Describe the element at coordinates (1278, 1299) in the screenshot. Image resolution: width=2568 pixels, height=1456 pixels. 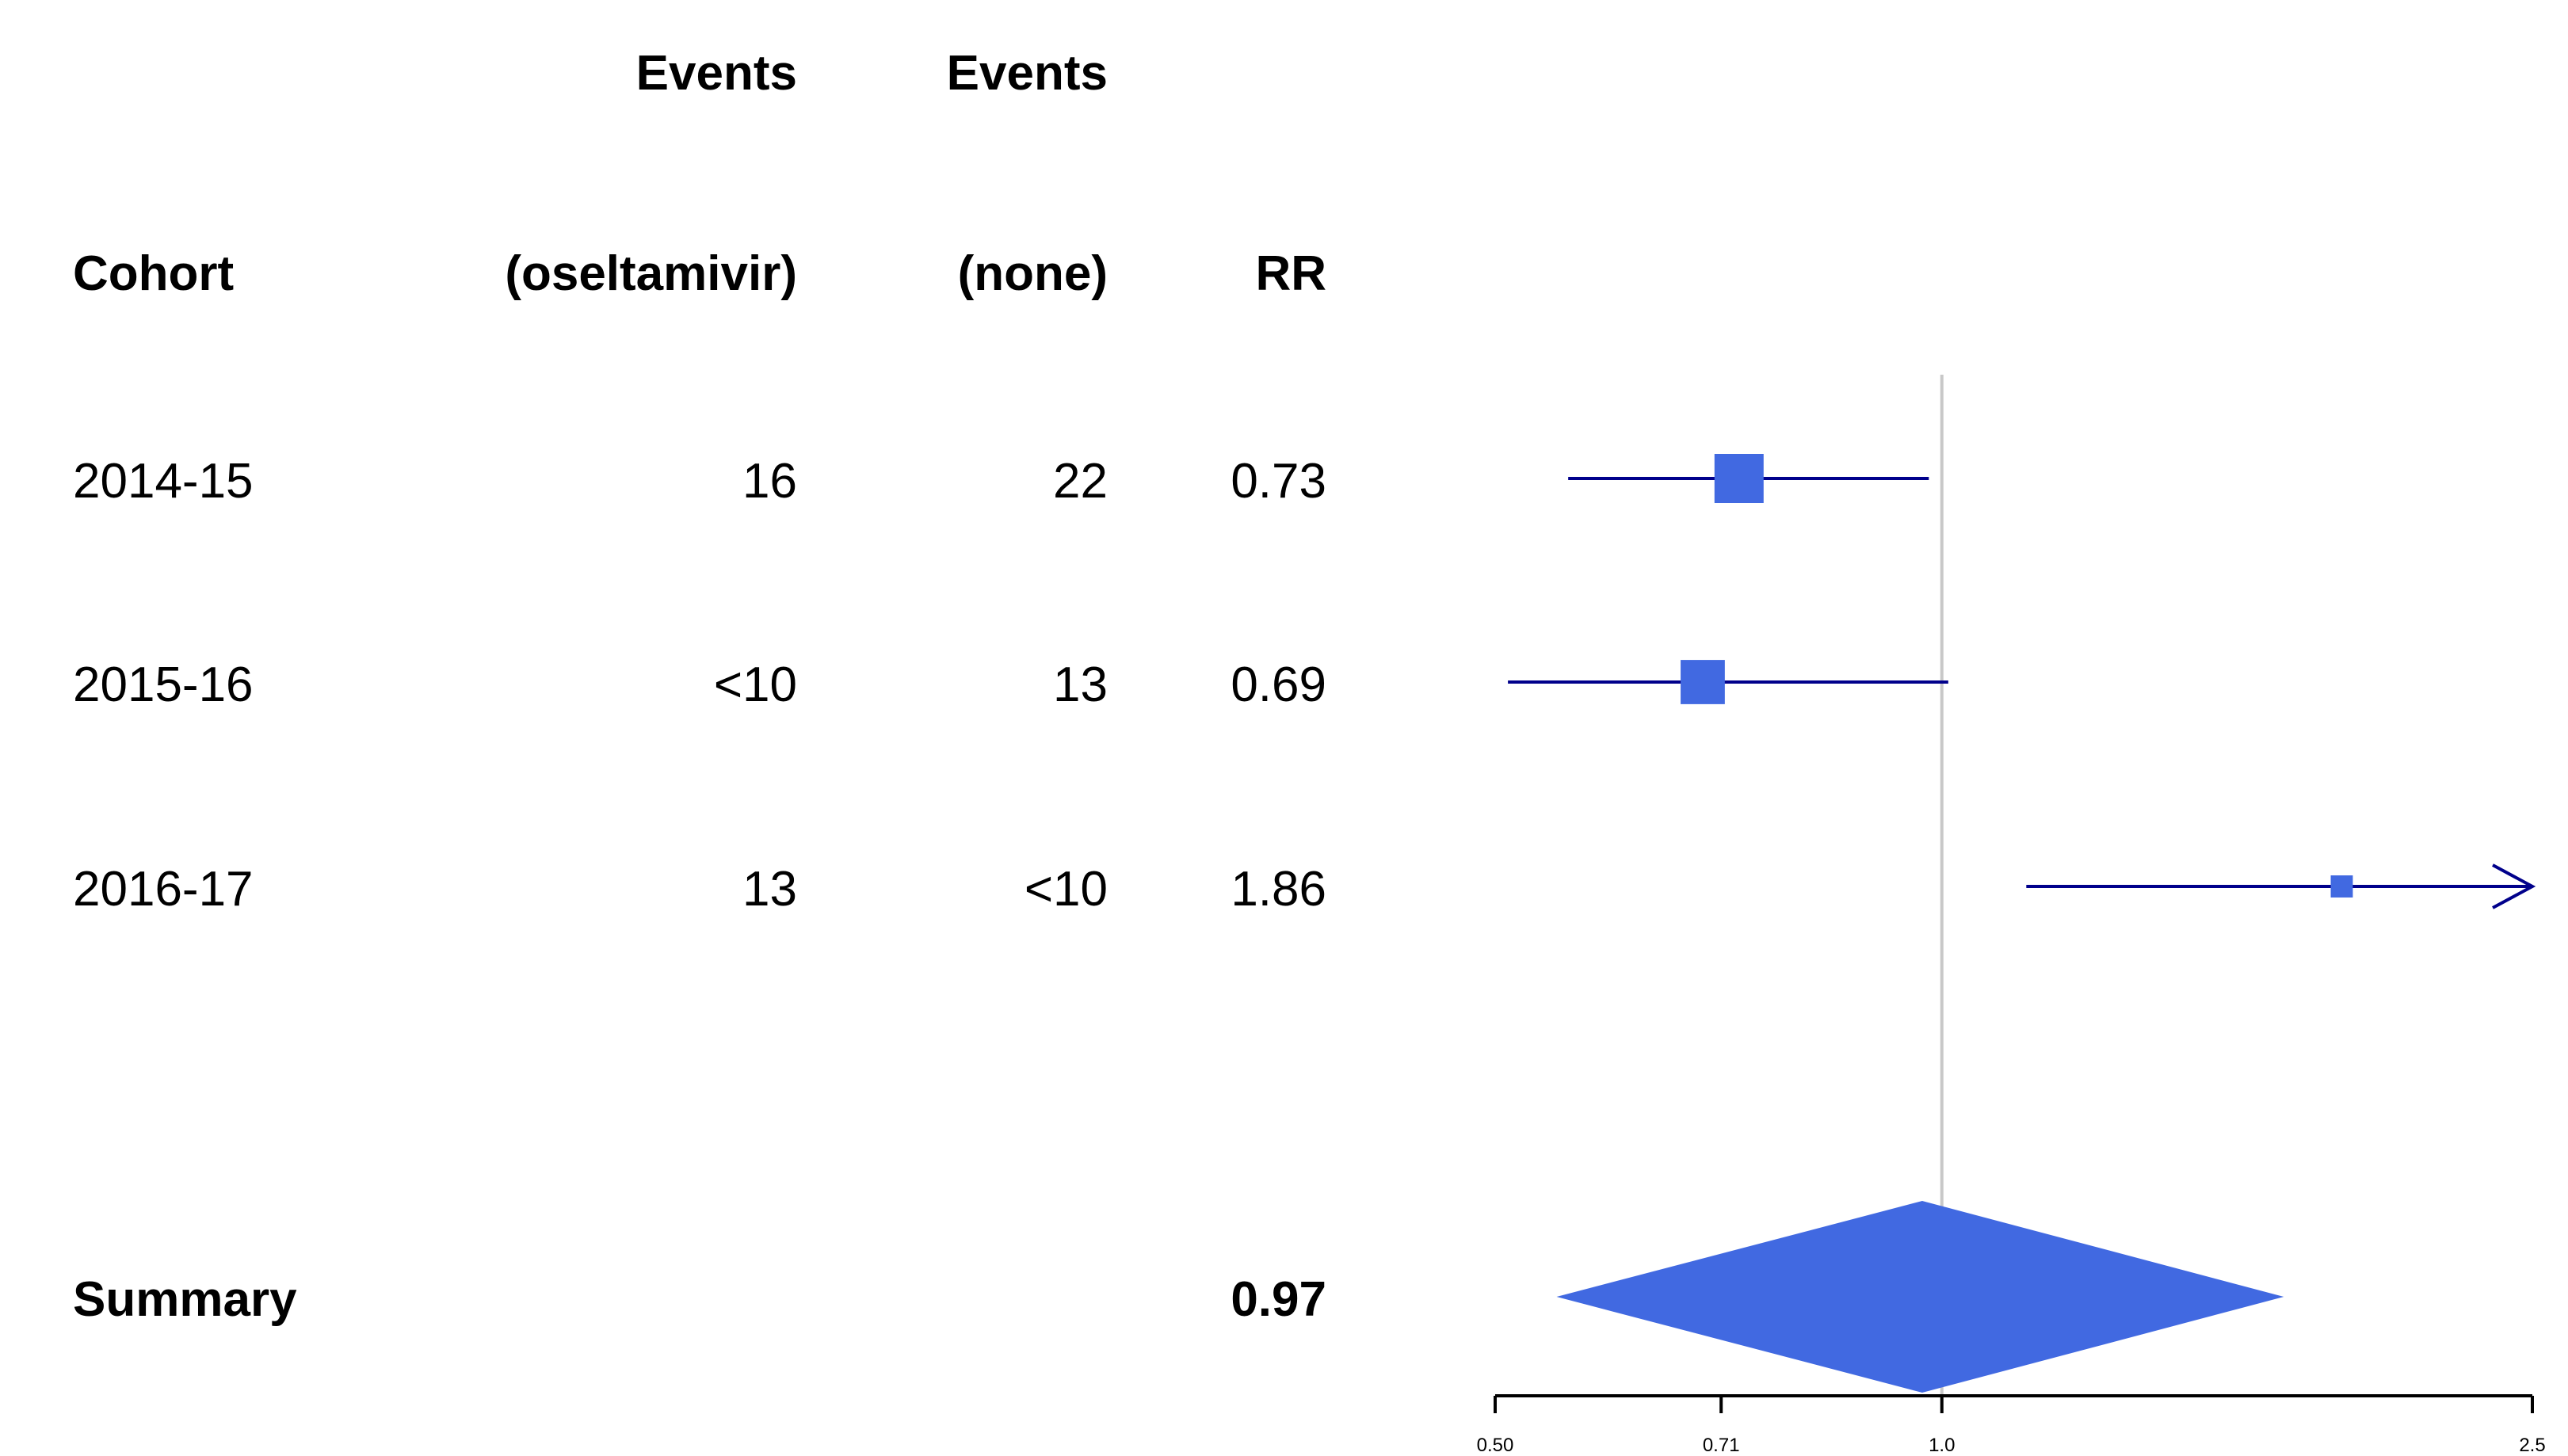
I see `summary-rr: 0.97` at that location.